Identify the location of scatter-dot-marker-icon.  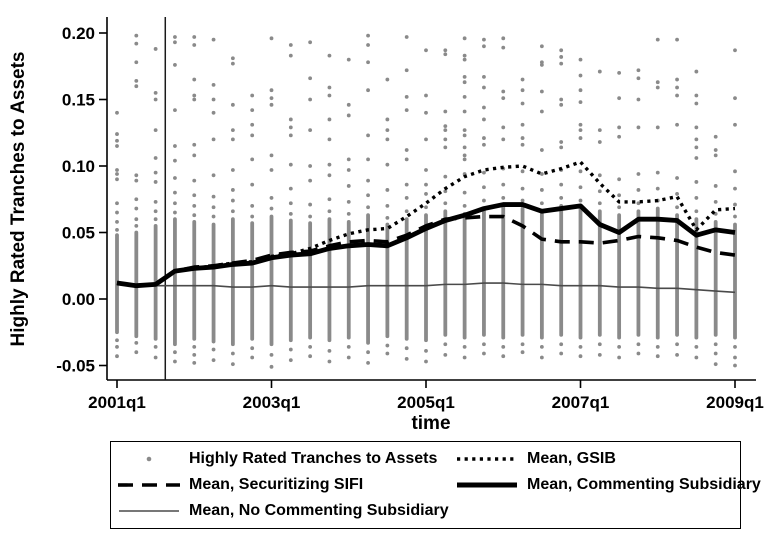
(149, 459).